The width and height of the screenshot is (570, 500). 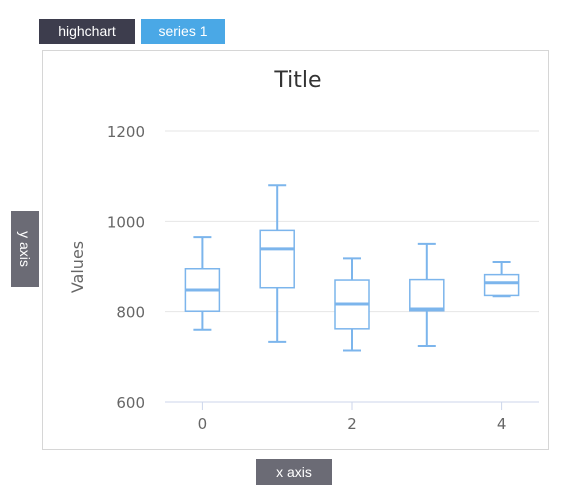 What do you see at coordinates (130, 313) in the screenshot?
I see `y-tick-label: 800` at bounding box center [130, 313].